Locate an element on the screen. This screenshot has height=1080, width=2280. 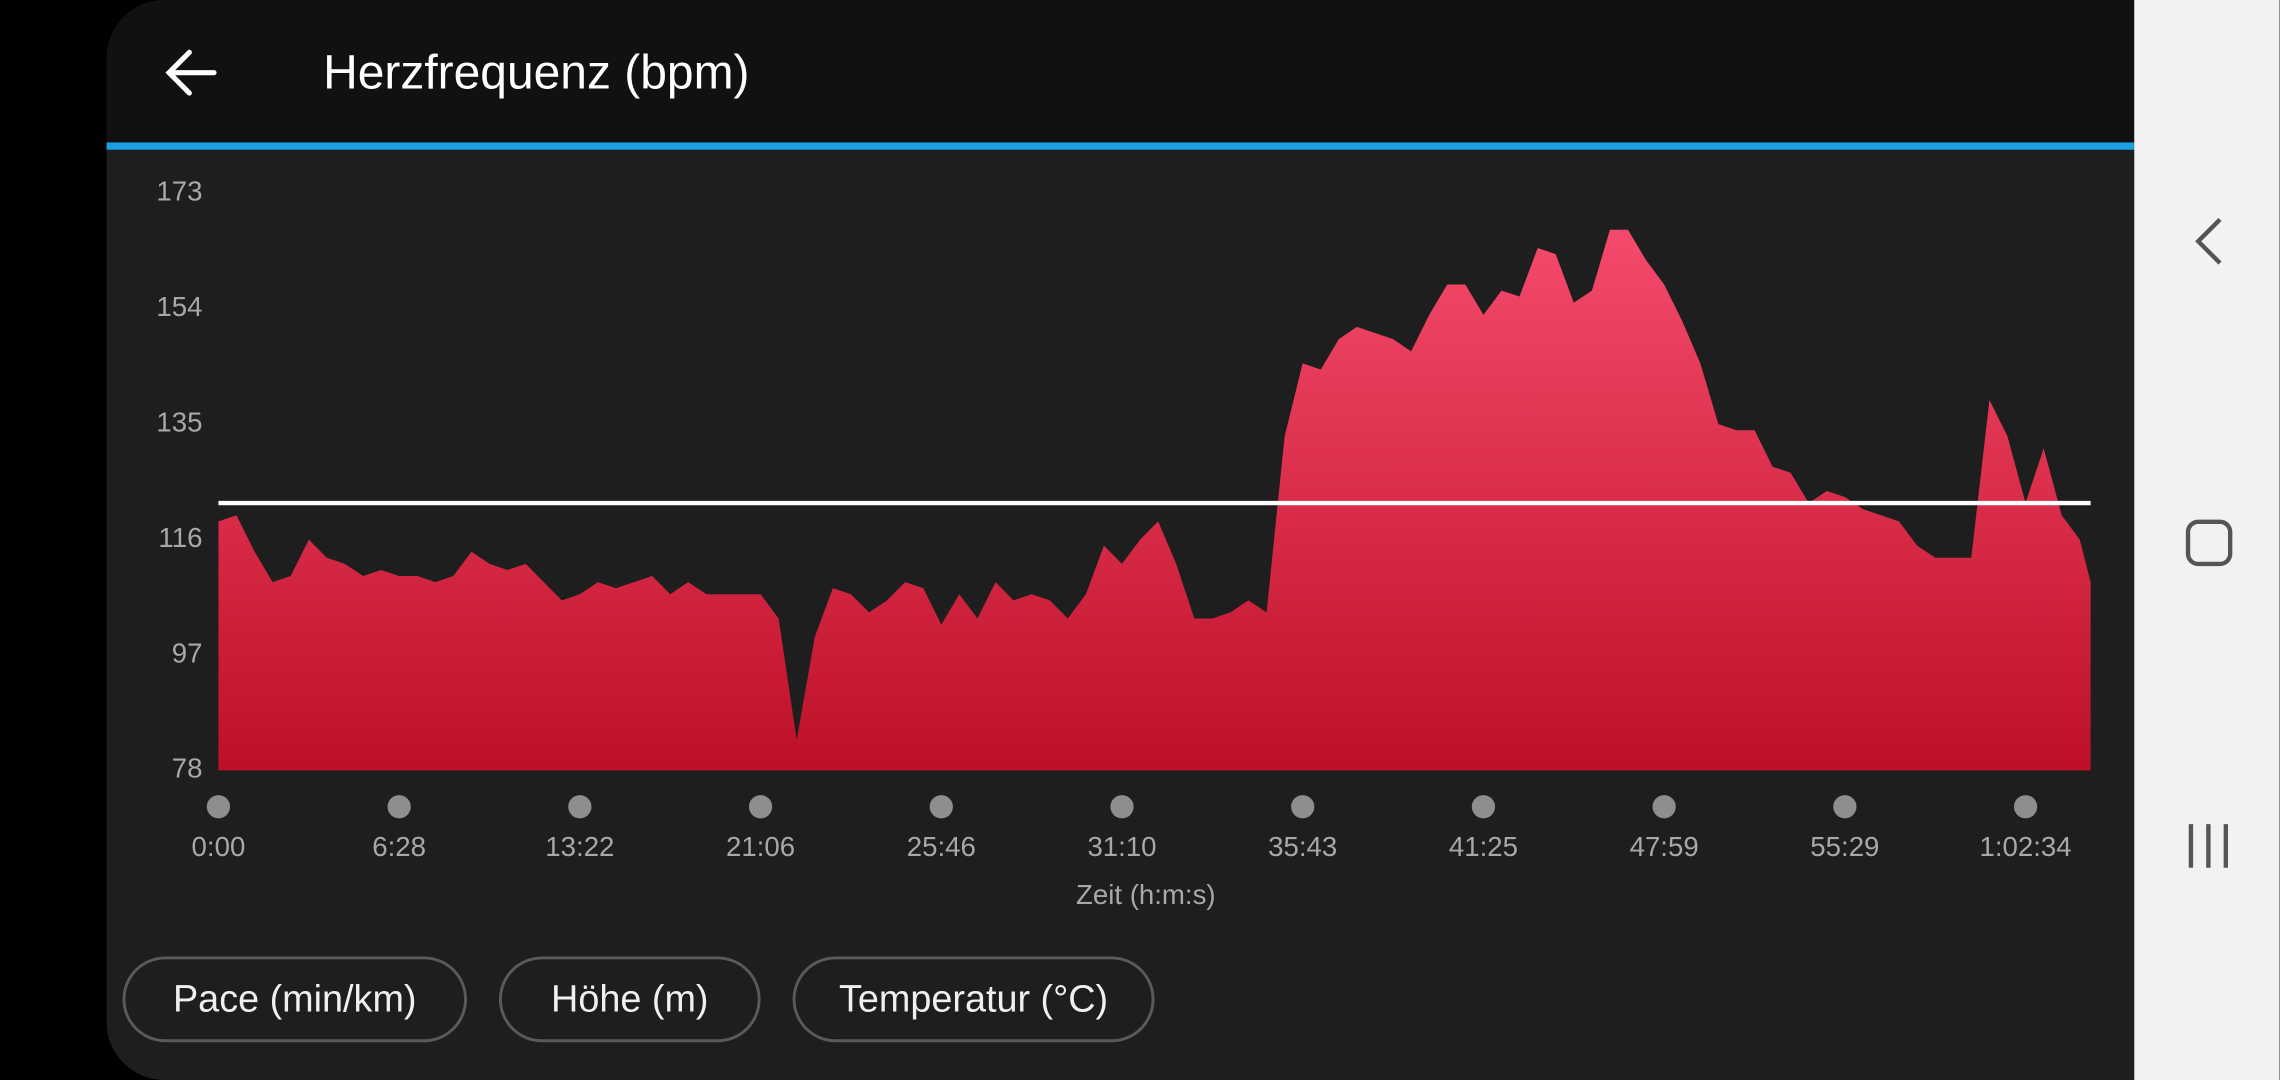
y-tick-label: 173 is located at coordinates (179, 191).